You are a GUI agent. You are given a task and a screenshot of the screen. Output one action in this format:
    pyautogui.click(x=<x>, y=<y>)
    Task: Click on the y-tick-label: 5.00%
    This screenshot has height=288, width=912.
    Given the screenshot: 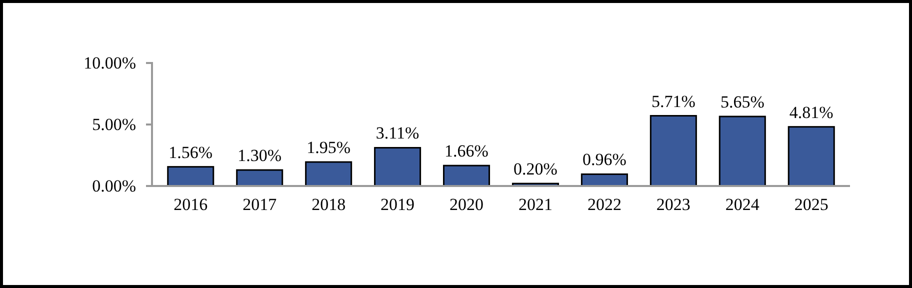 What is the action you would take?
    pyautogui.click(x=114, y=124)
    